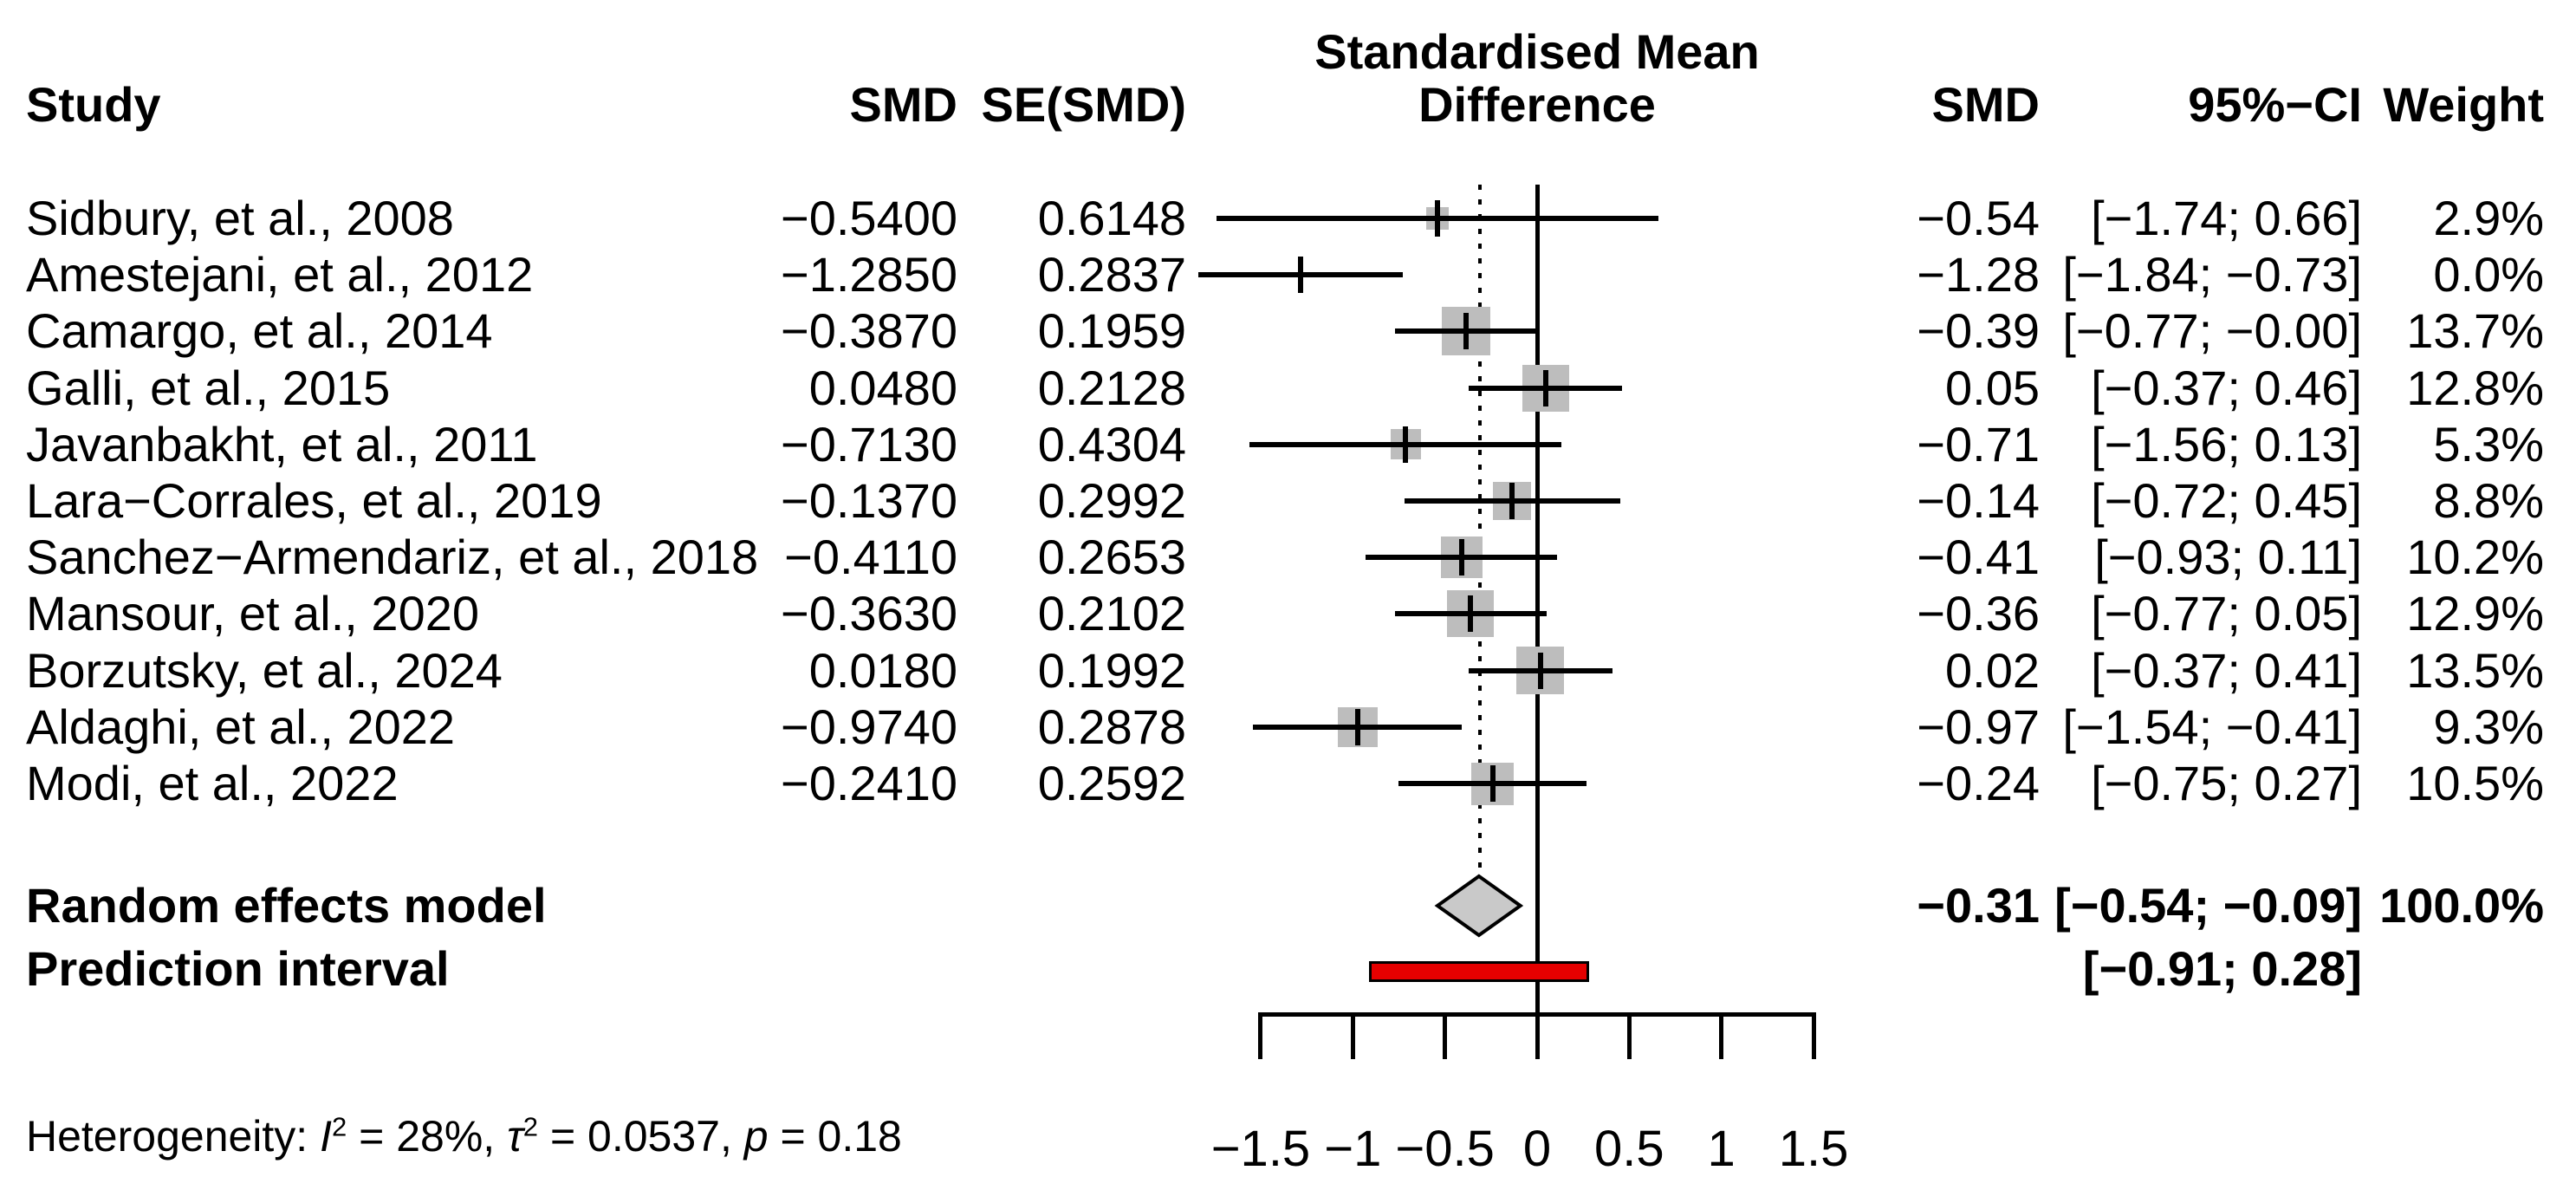 Image resolution: width=2576 pixels, height=1190 pixels. I want to click on heterogeneity-text-part: I, so click(326, 1136).